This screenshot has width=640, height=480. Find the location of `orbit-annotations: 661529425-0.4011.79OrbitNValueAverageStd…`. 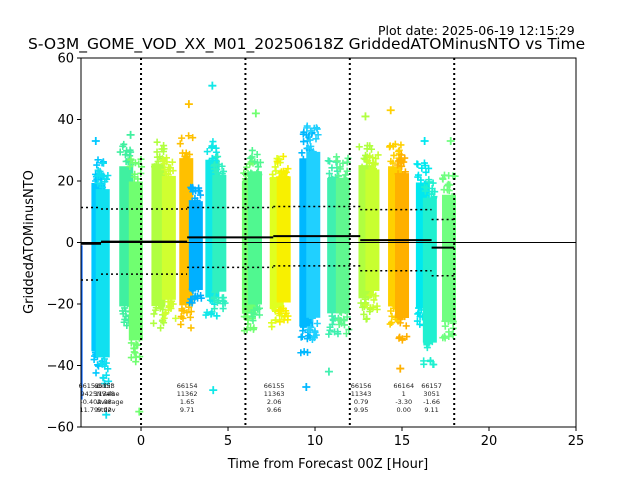

orbit-annotations: 661529425-0.4011.79OrbitNValueAverageStd… is located at coordinates (259, 398).